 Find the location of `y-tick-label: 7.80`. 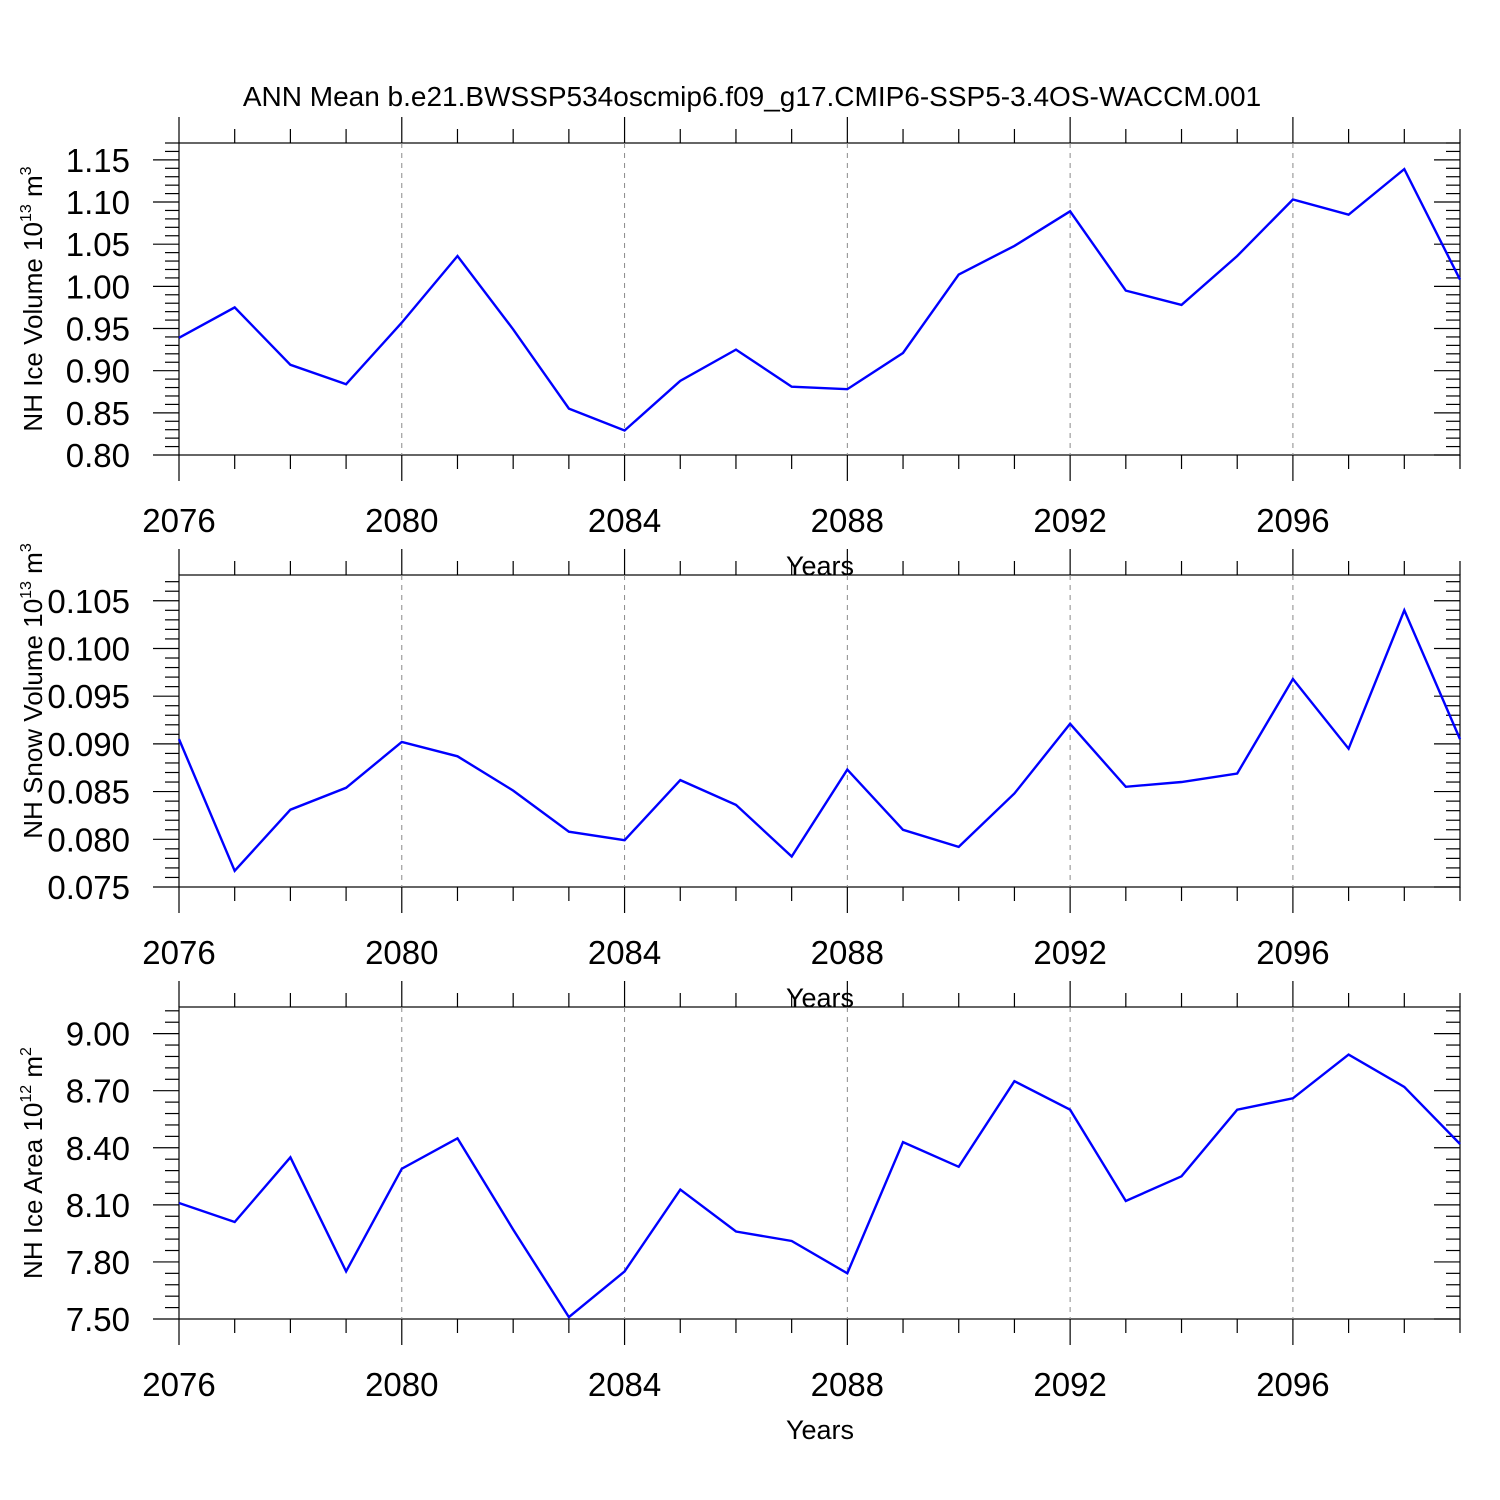

y-tick-label: 7.80 is located at coordinates (98, 1262).